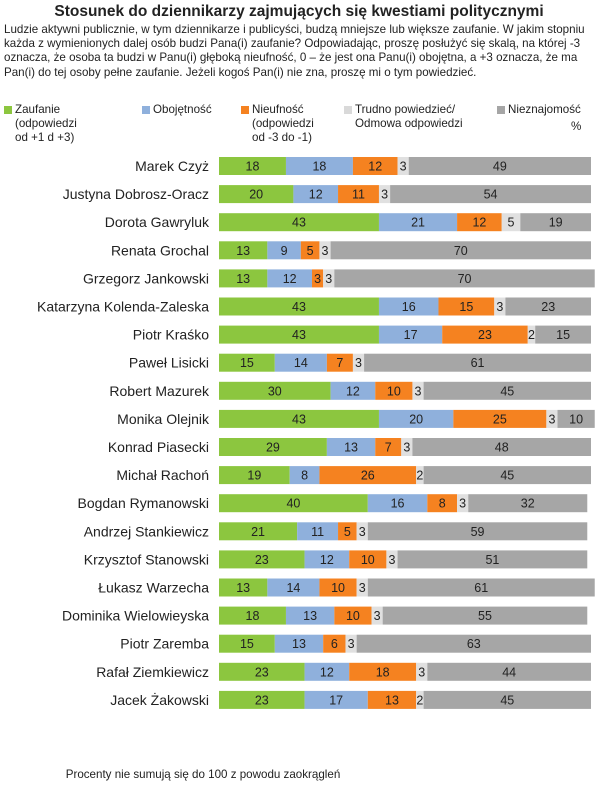 The image size is (598, 789). What do you see at coordinates (398, 504) in the screenshot?
I see `data-label-bogdan-rymanowski-s1: 16` at bounding box center [398, 504].